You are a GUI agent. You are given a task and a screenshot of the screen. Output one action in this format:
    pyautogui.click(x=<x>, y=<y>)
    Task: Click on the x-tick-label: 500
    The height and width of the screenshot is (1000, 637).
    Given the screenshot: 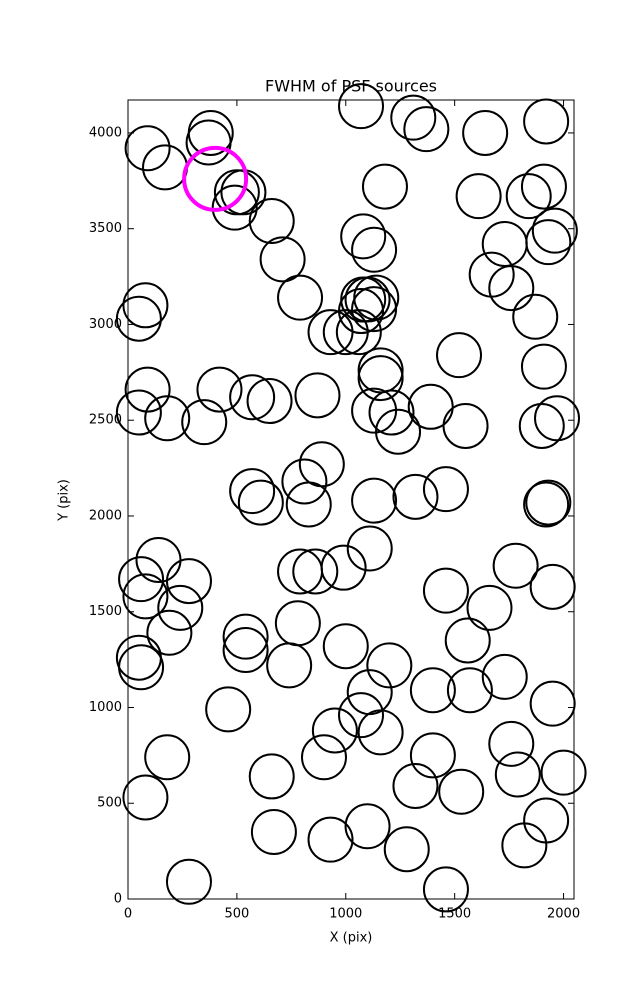 What is the action you would take?
    pyautogui.click(x=236, y=914)
    